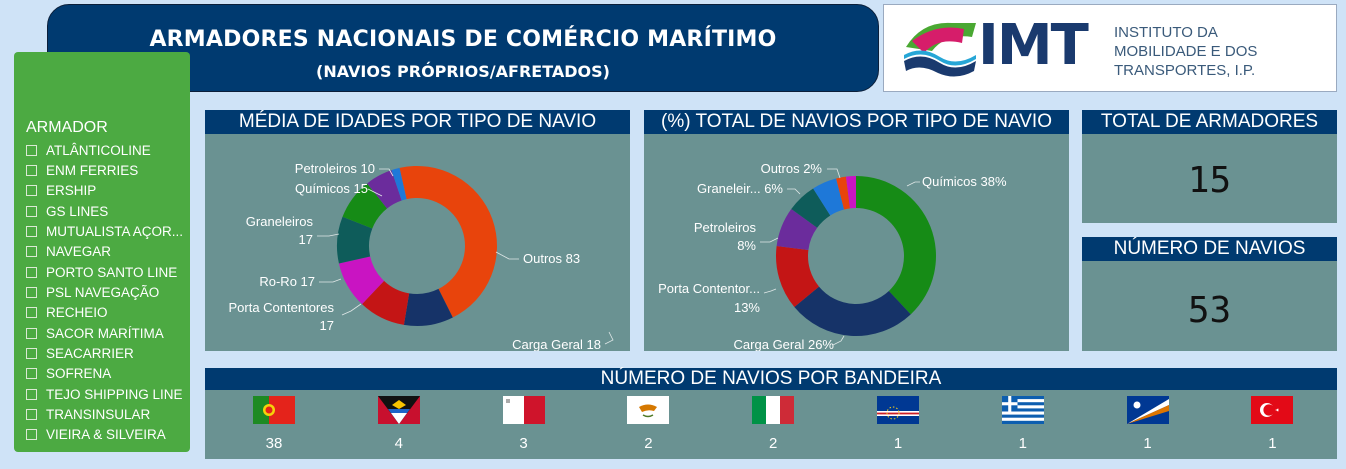 This screenshot has width=1346, height=469. I want to click on armador-filter-item: SACOR MARÍTIMA, so click(95, 333).